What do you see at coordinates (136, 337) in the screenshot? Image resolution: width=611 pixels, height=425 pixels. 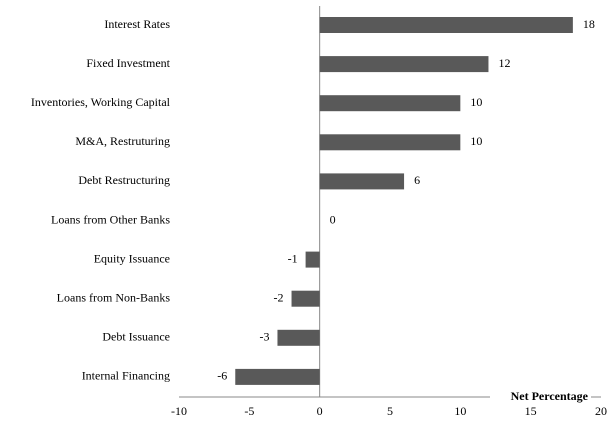 I see `y-tick-label: Debt Issuance` at bounding box center [136, 337].